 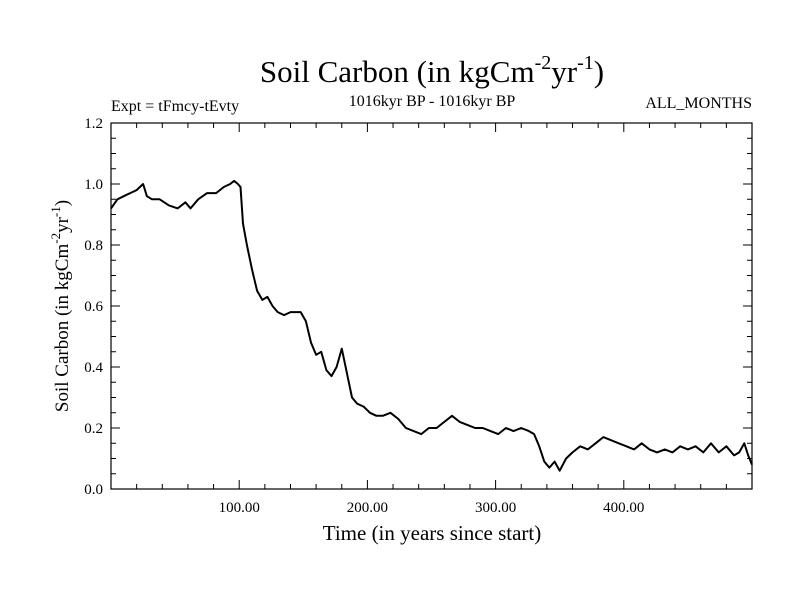 I want to click on experiment-label: Expt = tFmcy-tEvty, so click(x=175, y=106).